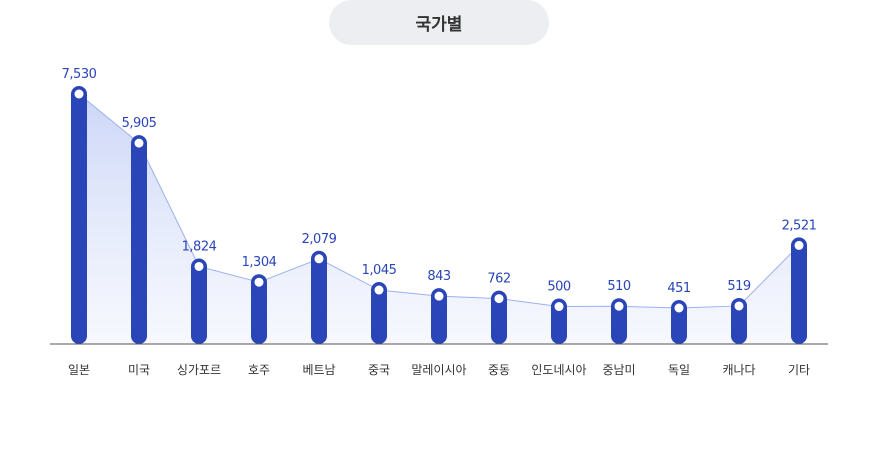 The height and width of the screenshot is (457, 878). I want to click on category-label-6: 말레이시아, so click(438, 370).